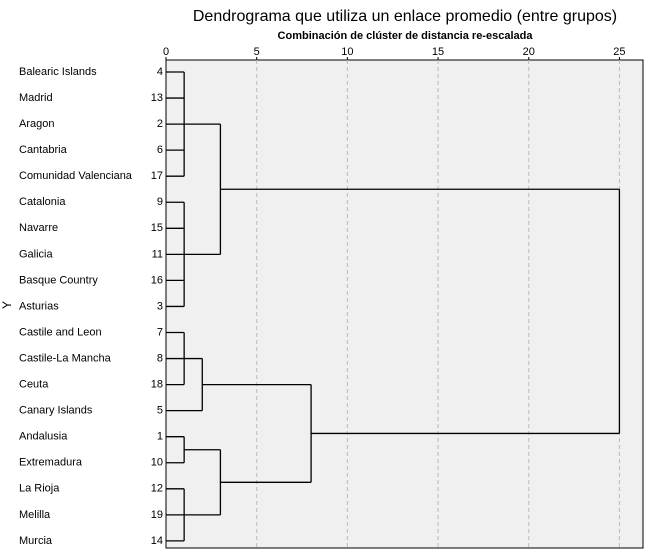 The image size is (651, 551). What do you see at coordinates (160, 150) in the screenshot?
I see `leaf-case: 6` at bounding box center [160, 150].